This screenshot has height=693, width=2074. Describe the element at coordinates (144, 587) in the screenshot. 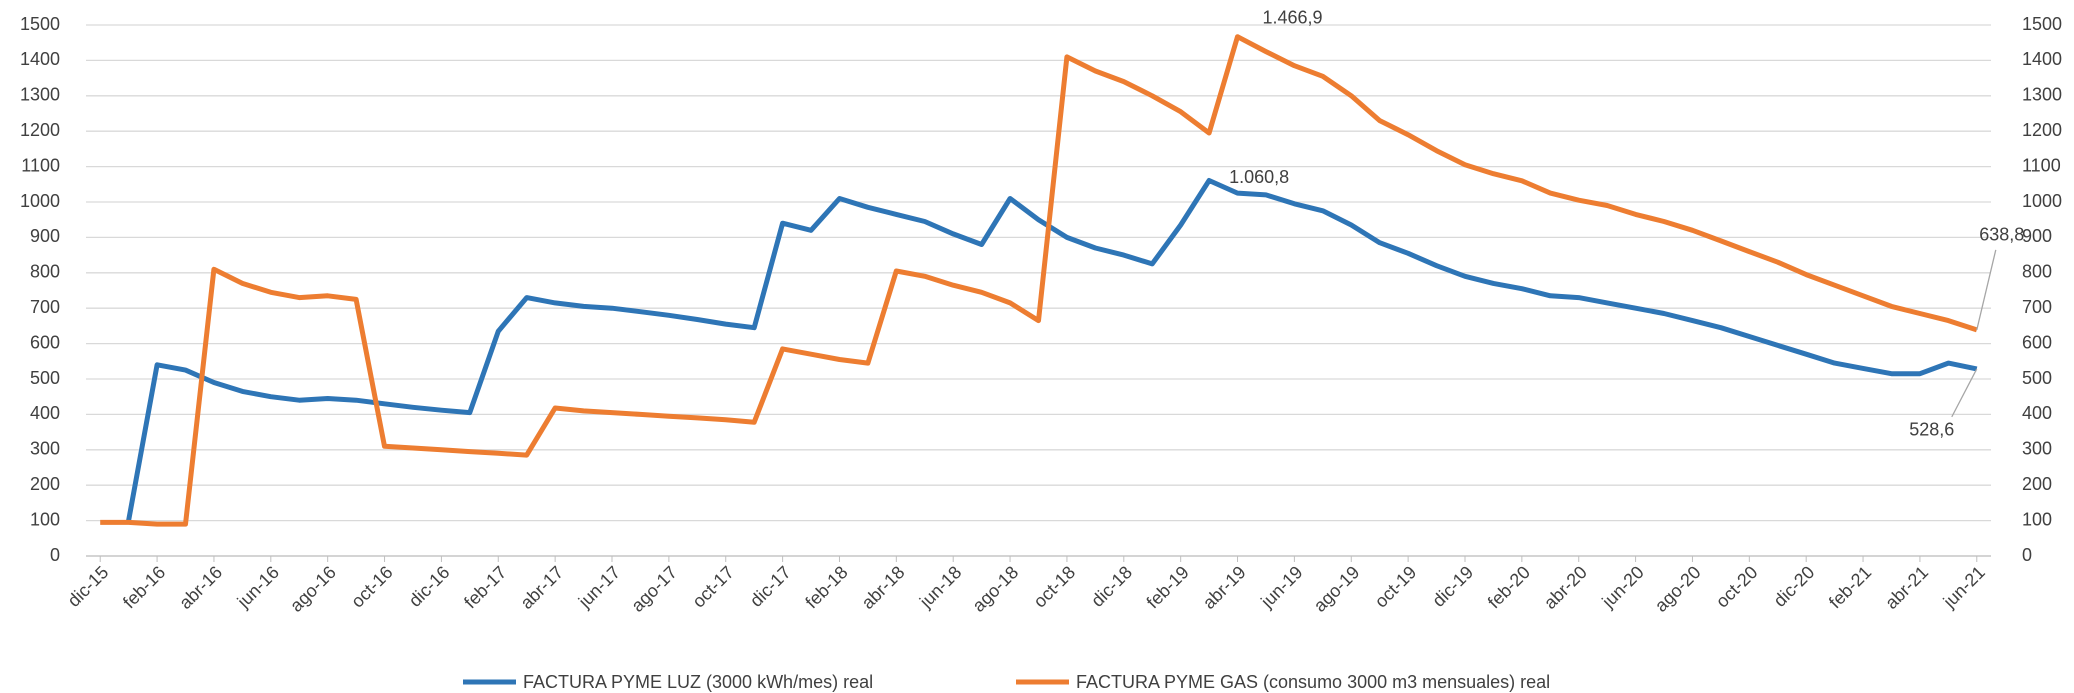

I see `x-tick-label: feb-16` at that location.